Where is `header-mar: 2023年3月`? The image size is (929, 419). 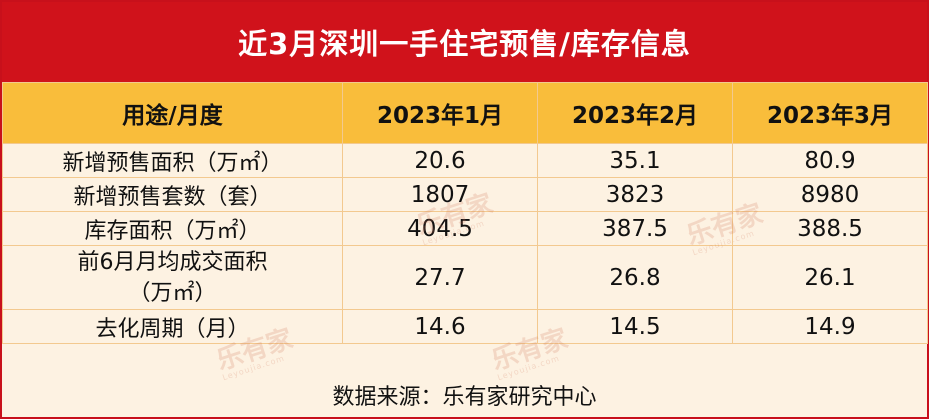
header-mar: 2023年3月 is located at coordinates (830, 113).